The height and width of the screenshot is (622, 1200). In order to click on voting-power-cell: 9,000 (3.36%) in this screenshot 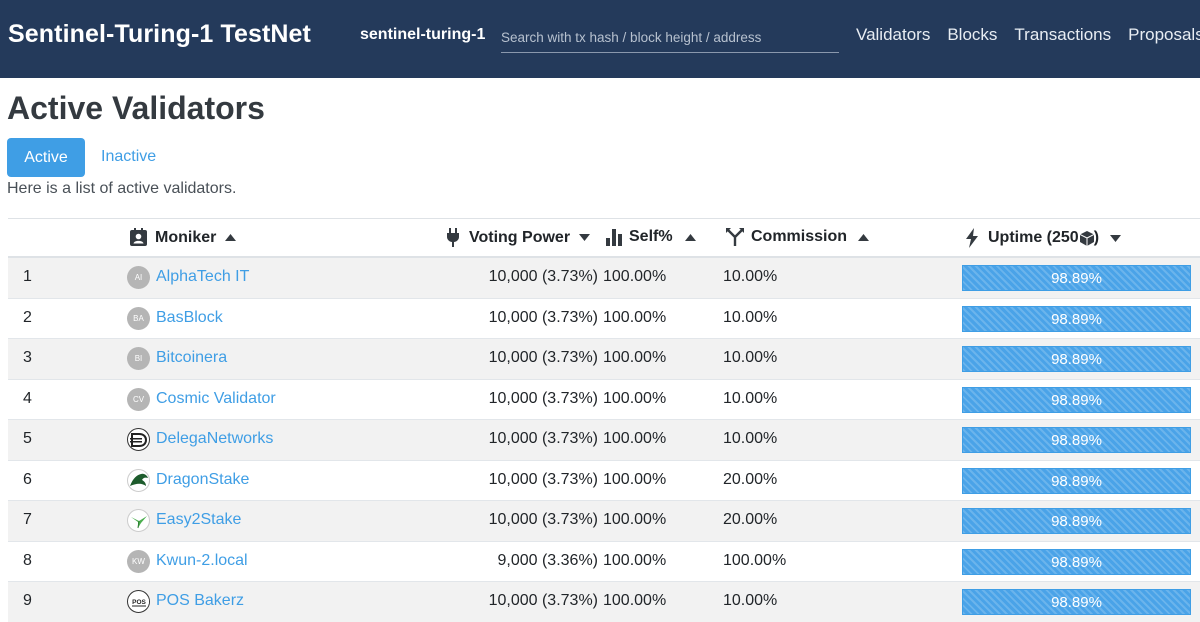, I will do `click(547, 560)`.